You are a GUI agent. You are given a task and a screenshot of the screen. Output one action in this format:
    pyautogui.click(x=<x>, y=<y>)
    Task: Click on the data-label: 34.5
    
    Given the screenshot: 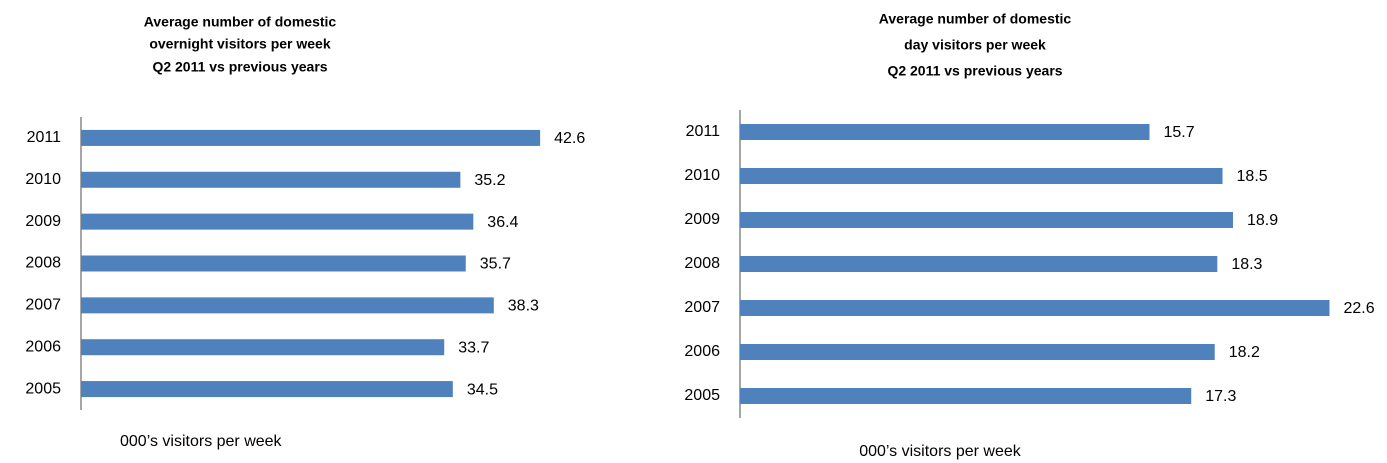 What is the action you would take?
    pyautogui.click(x=482, y=389)
    